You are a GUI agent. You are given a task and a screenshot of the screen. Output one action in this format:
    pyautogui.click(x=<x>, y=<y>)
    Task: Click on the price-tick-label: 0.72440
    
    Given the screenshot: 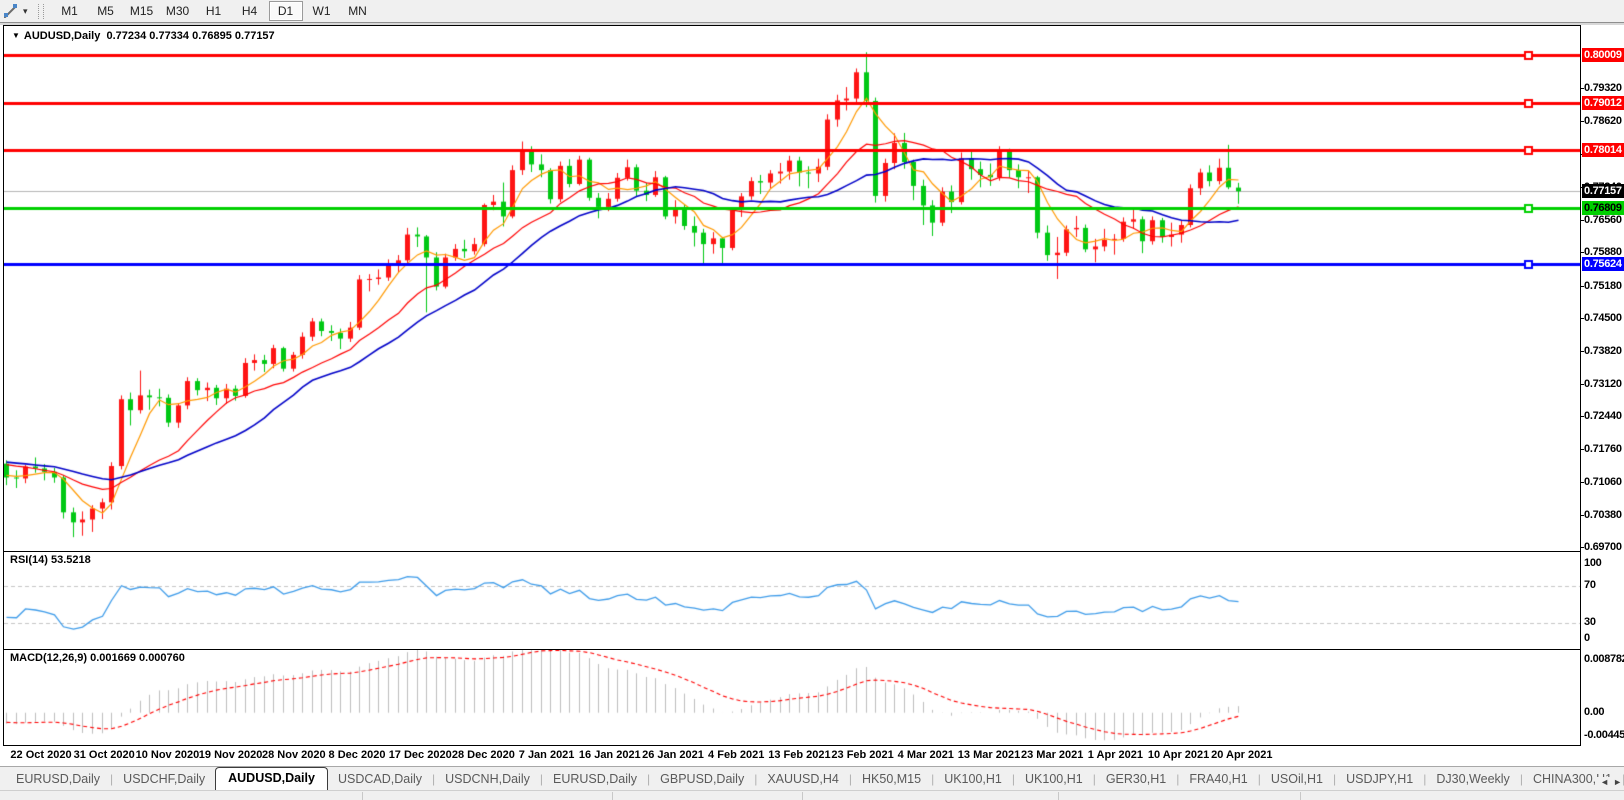 What is the action you would take?
    pyautogui.click(x=1603, y=416)
    